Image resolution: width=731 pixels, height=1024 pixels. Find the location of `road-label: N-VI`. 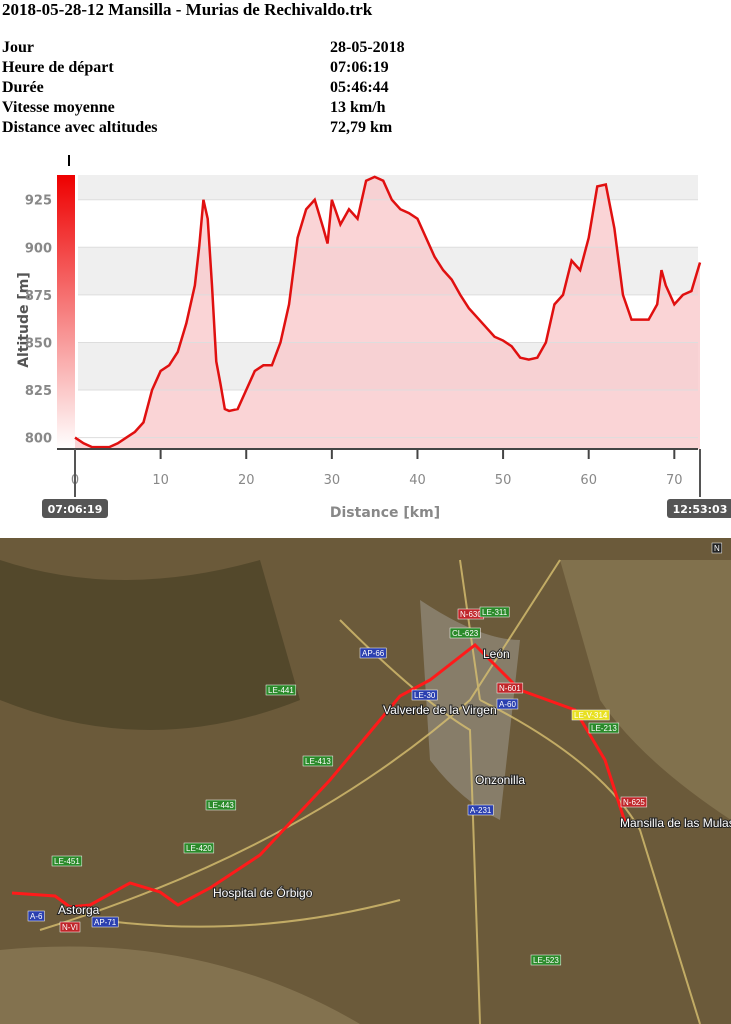

road-label: N-VI is located at coordinates (70, 927).